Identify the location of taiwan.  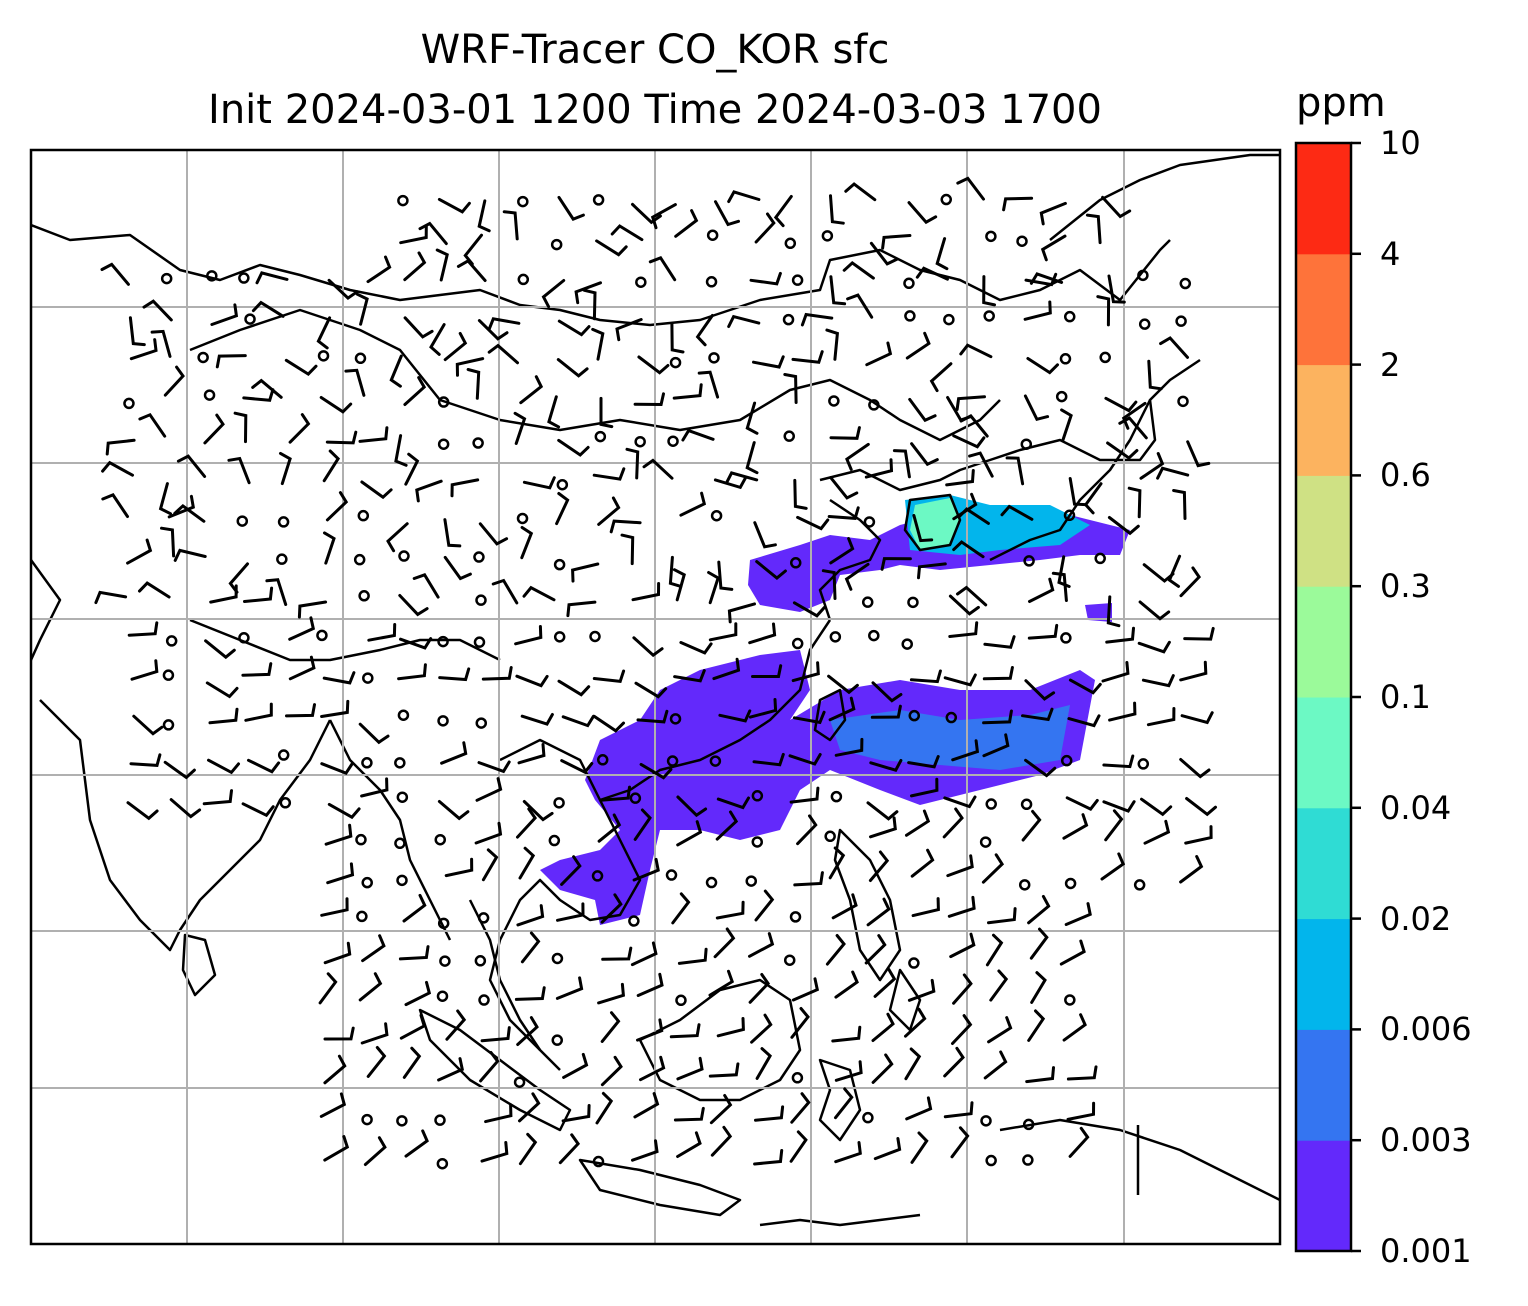
(830, 715).